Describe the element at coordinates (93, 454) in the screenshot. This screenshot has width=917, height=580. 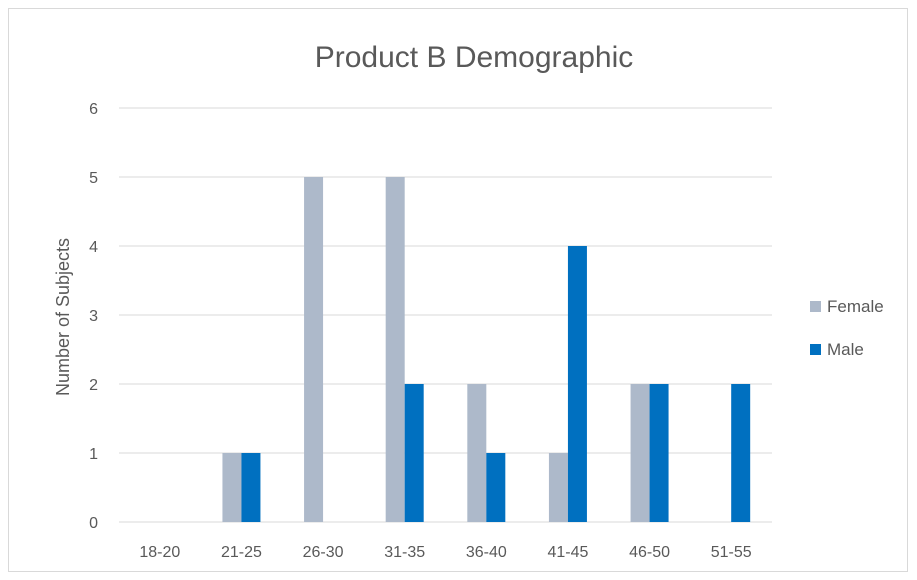
I see `y-tick-label: 1` at that location.